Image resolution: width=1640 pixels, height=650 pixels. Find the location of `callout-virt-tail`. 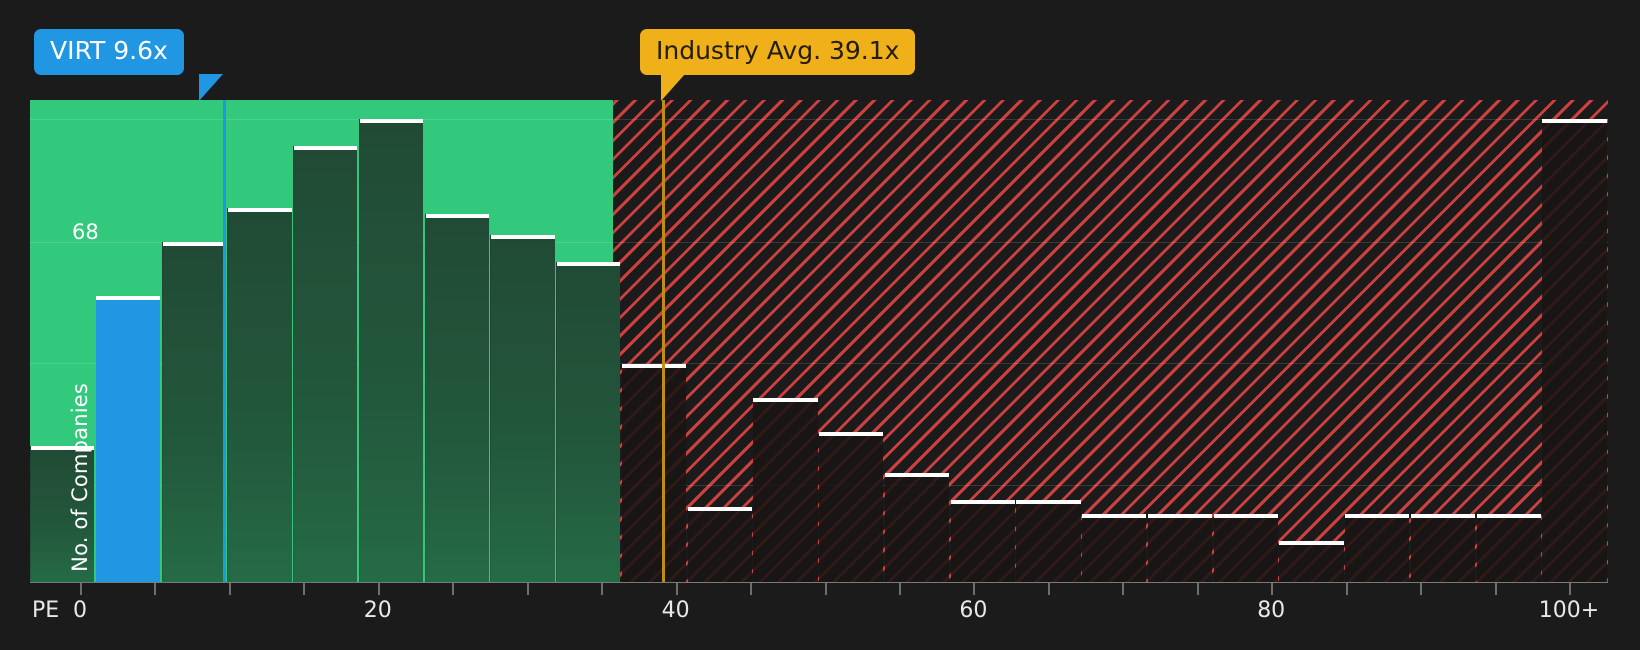

callout-virt-tail is located at coordinates (210, 87).